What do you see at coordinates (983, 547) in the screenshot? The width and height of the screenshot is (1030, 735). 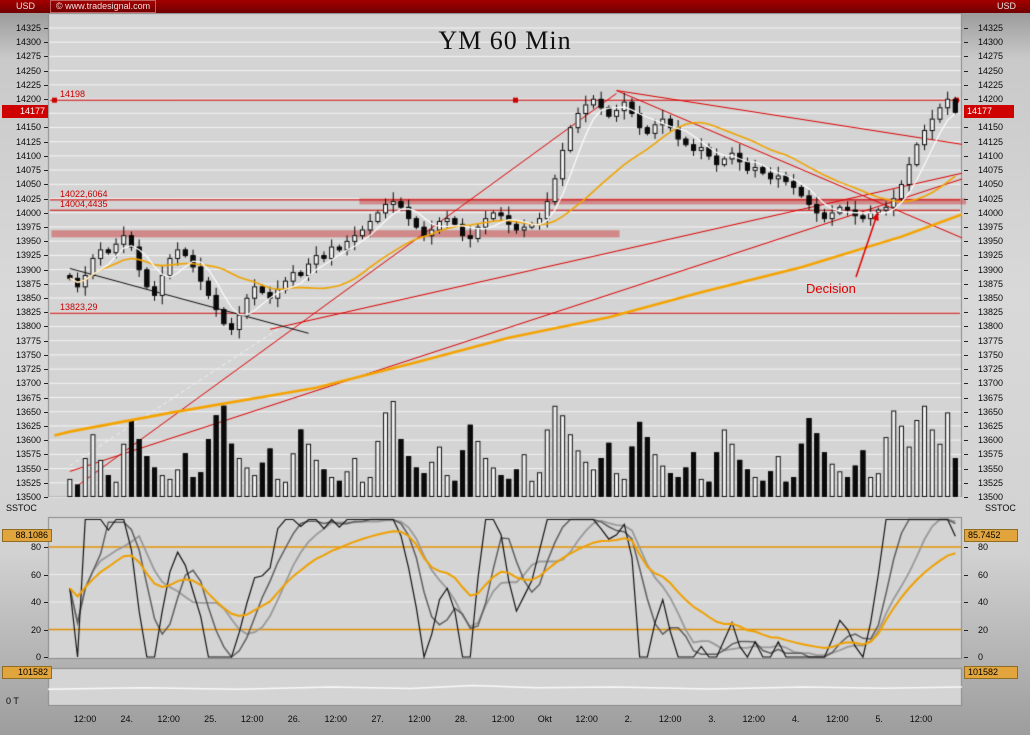 I see `axis-tick: 80` at bounding box center [983, 547].